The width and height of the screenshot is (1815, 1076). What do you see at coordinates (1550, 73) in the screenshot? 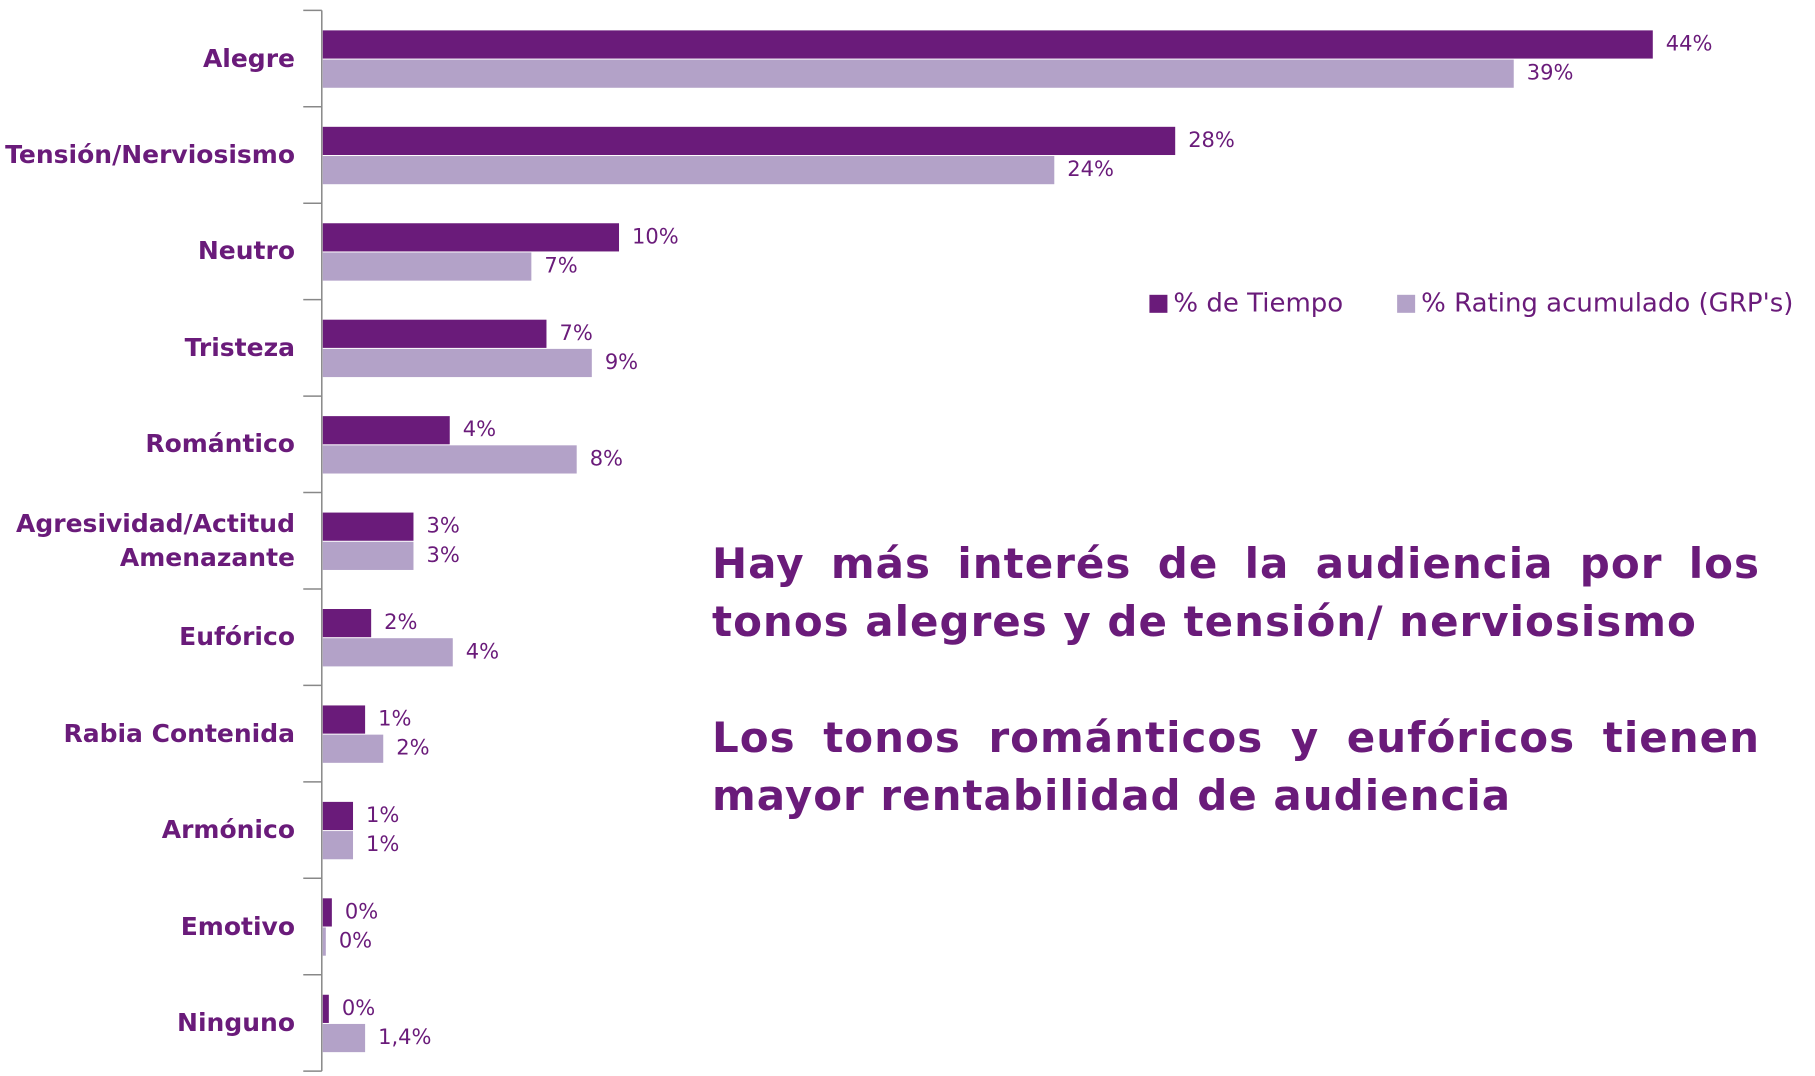
I see `value-label: 39%` at bounding box center [1550, 73].